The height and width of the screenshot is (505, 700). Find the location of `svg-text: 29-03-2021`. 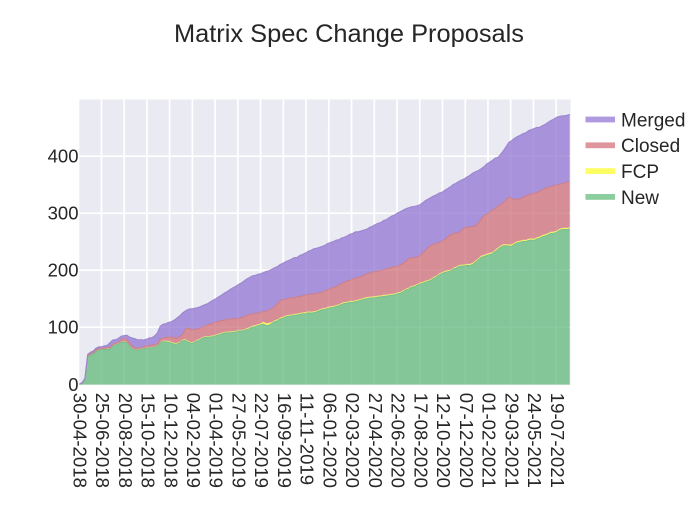

svg-text: 29-03-2021 is located at coordinates (511, 440).